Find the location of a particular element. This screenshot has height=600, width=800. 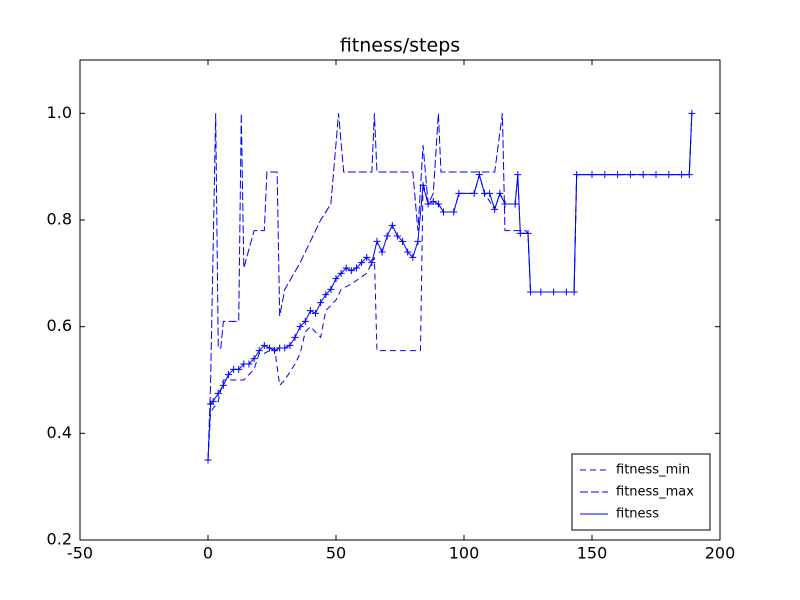

x-tick-label: -50 is located at coordinates (80, 553).